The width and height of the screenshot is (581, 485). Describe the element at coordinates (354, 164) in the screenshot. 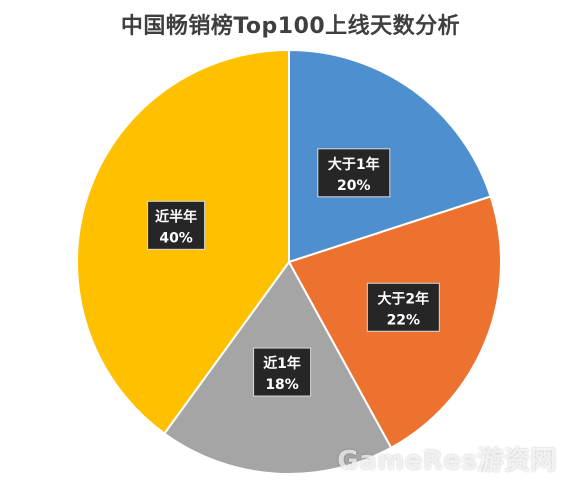

I see `data-label-category: 大于1年` at that location.